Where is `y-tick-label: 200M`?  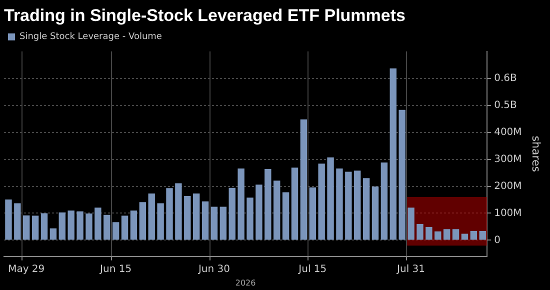
y-tick-label: 200M is located at coordinates (508, 186).